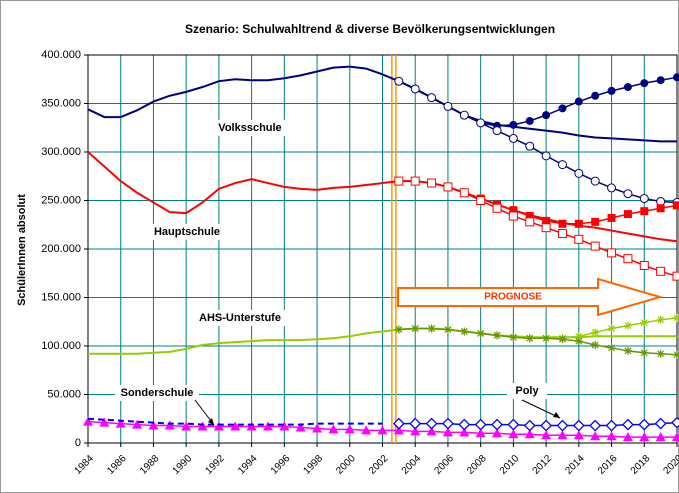  What do you see at coordinates (22, 250) in the screenshot?
I see `y-axis-label: SchülerInnen absolut` at bounding box center [22, 250].